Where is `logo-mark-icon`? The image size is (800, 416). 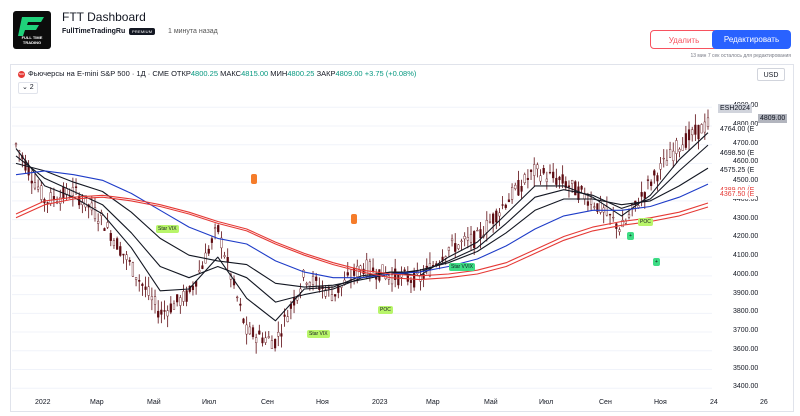
logo-mark-icon is located at coordinates (31, 26).